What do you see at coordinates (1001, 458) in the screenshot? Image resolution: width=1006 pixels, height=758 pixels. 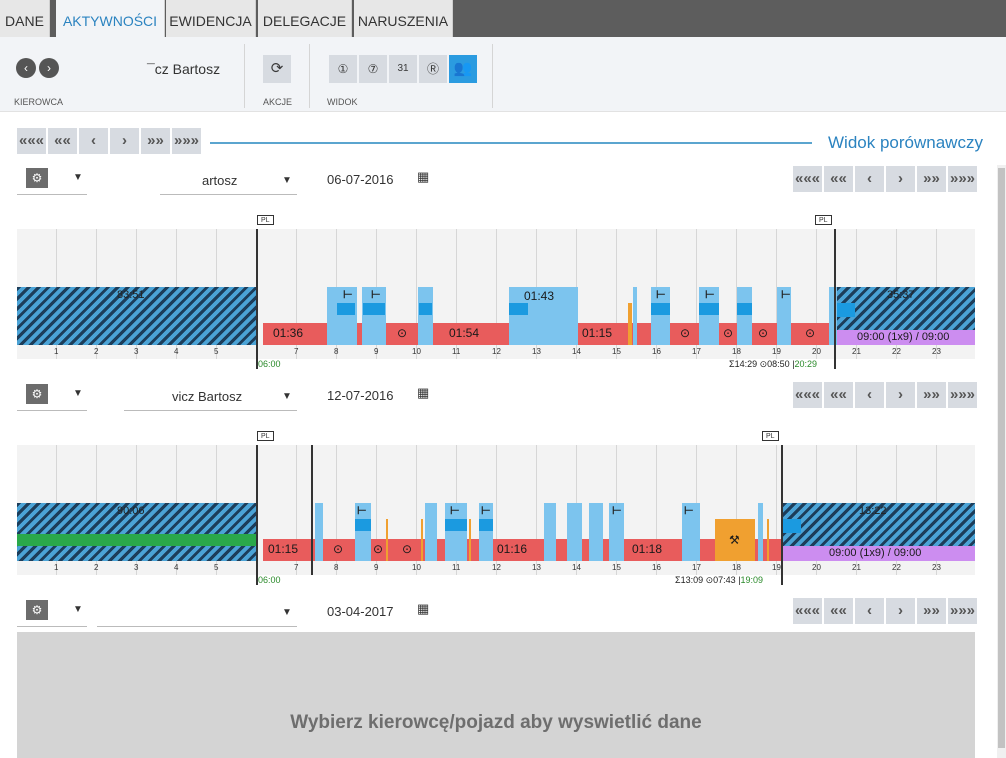 I see `scrollbar-thumb` at bounding box center [1001, 458].